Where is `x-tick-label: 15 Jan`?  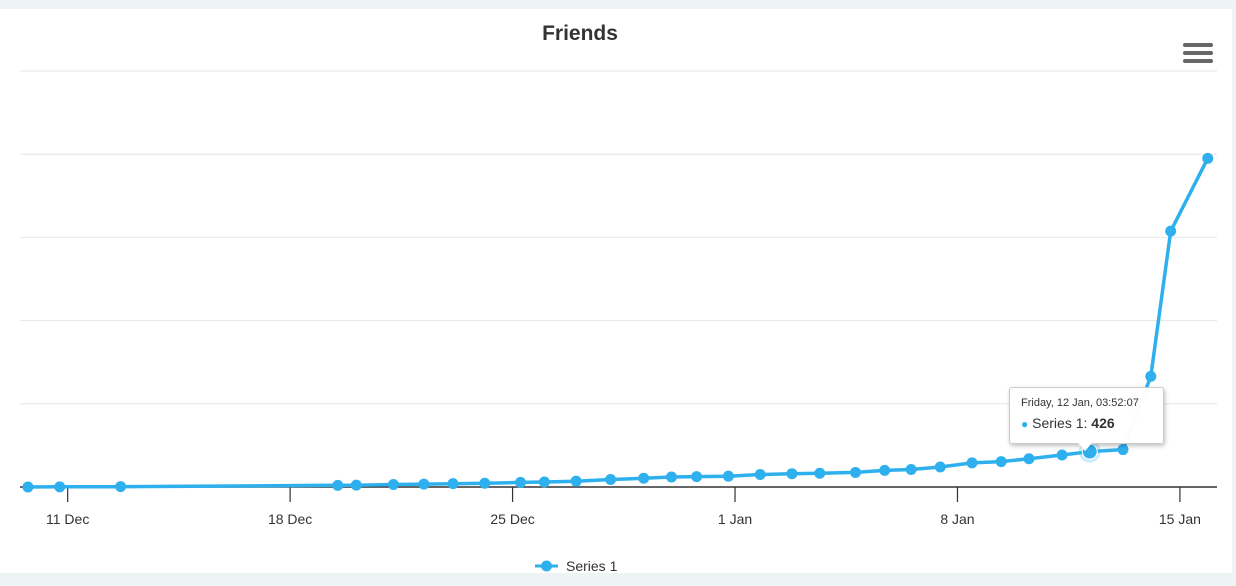 x-tick-label: 15 Jan is located at coordinates (1180, 519).